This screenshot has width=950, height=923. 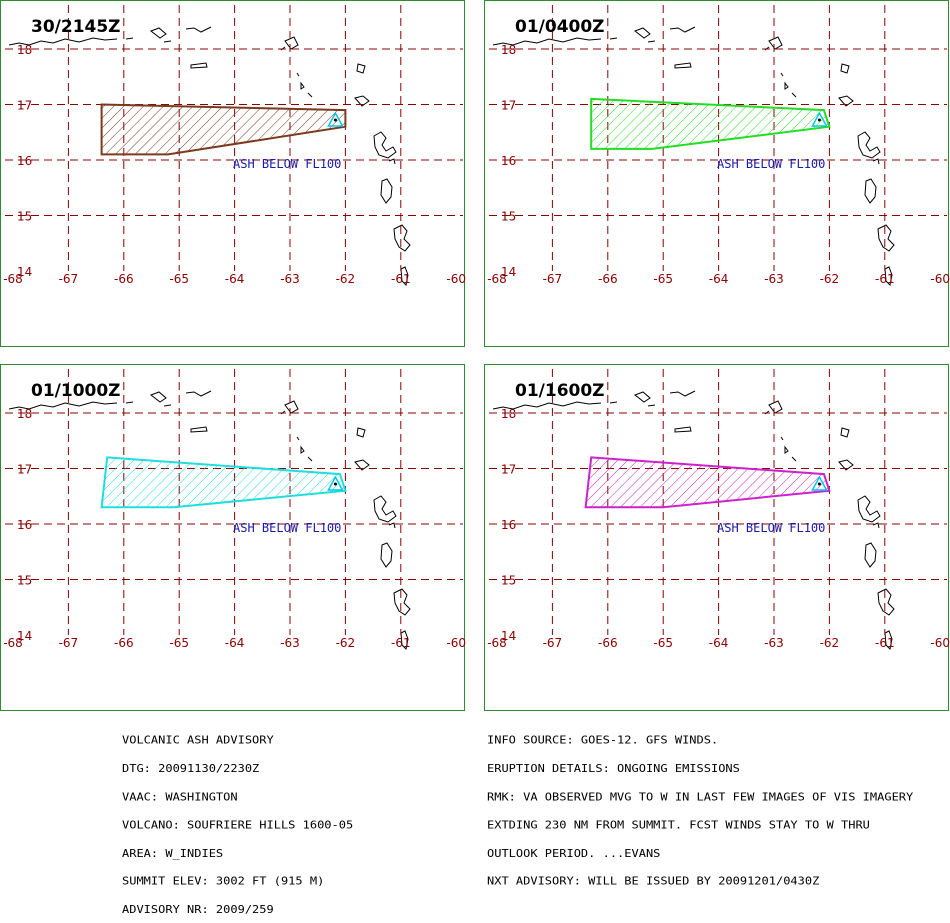 What do you see at coordinates (603, 740) in the screenshot?
I see `advisory-line: INFO SOURCE: GOES-12. GFS WINDS.` at bounding box center [603, 740].